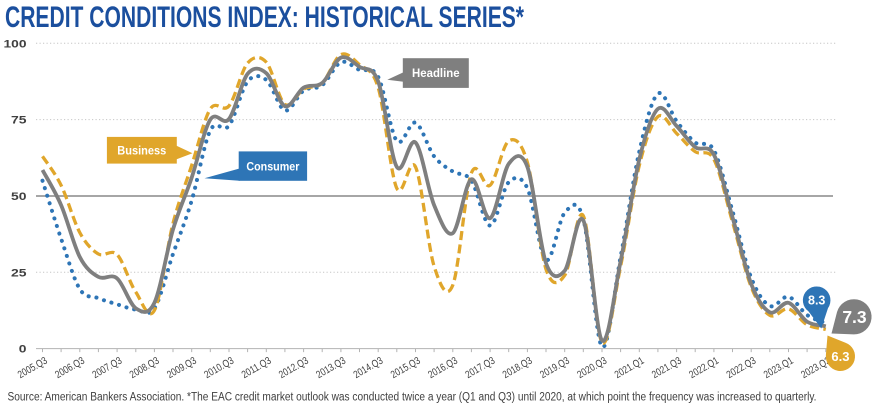 Image resolution: width=876 pixels, height=414 pixels. What do you see at coordinates (141, 150) in the screenshot?
I see `svg-text: Business` at bounding box center [141, 150].